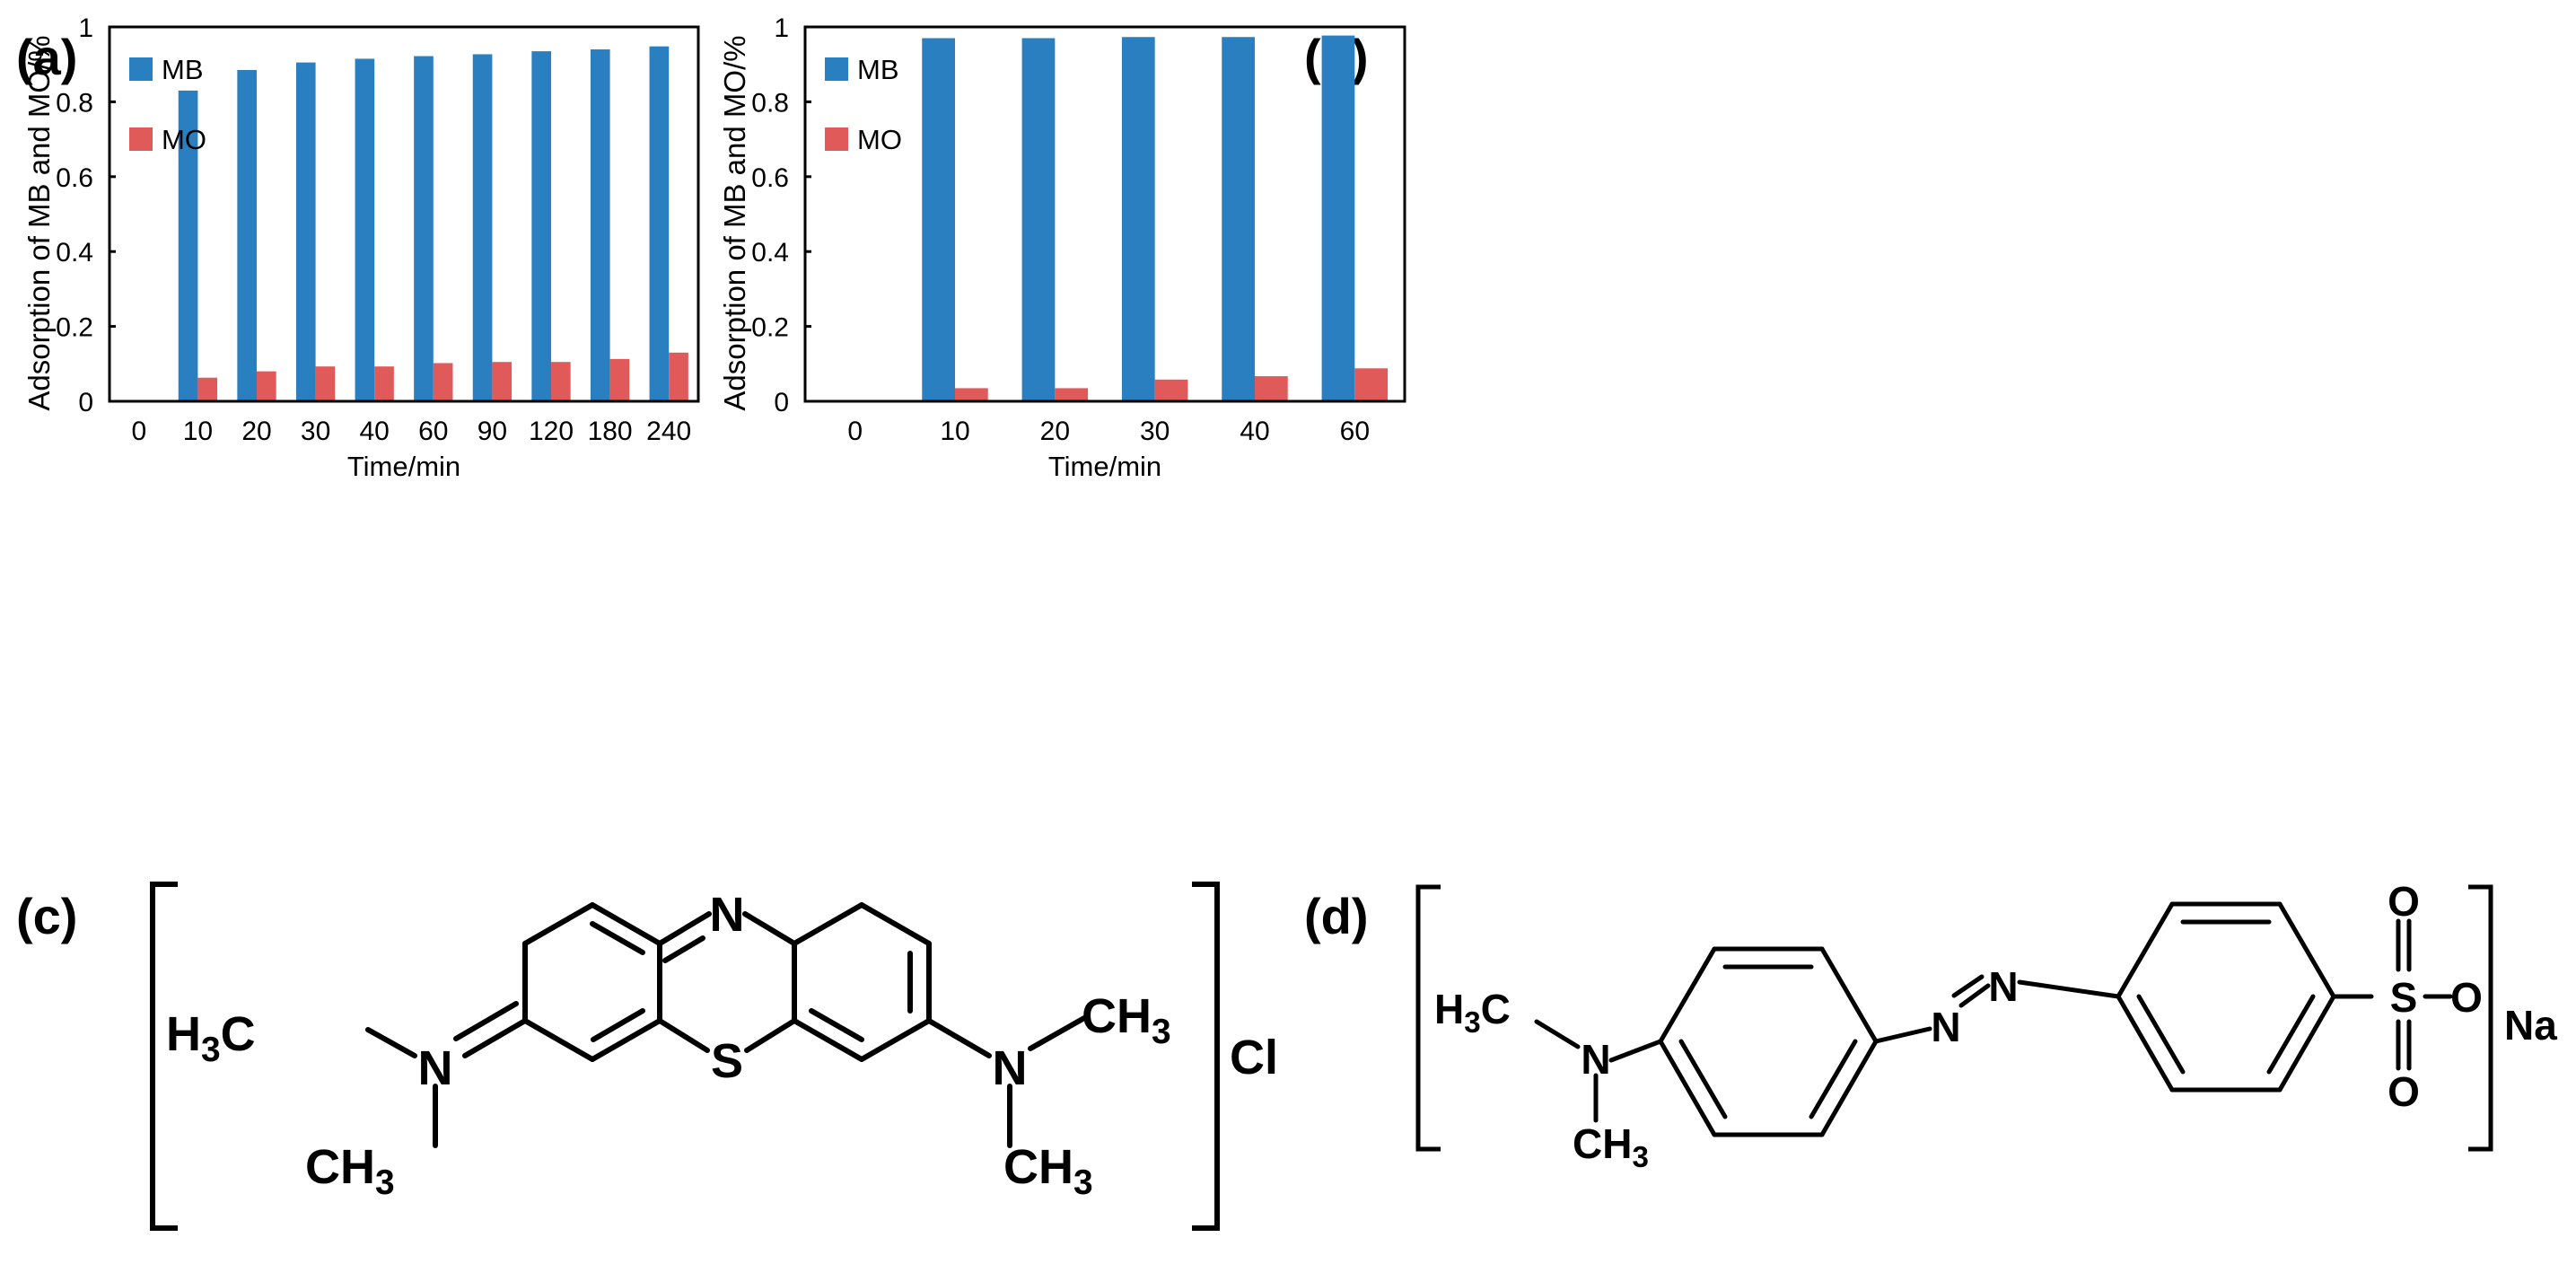  Describe the element at coordinates (350, 1171) in the screenshot. I see `methyl-left-bottom-c: CH3` at that location.